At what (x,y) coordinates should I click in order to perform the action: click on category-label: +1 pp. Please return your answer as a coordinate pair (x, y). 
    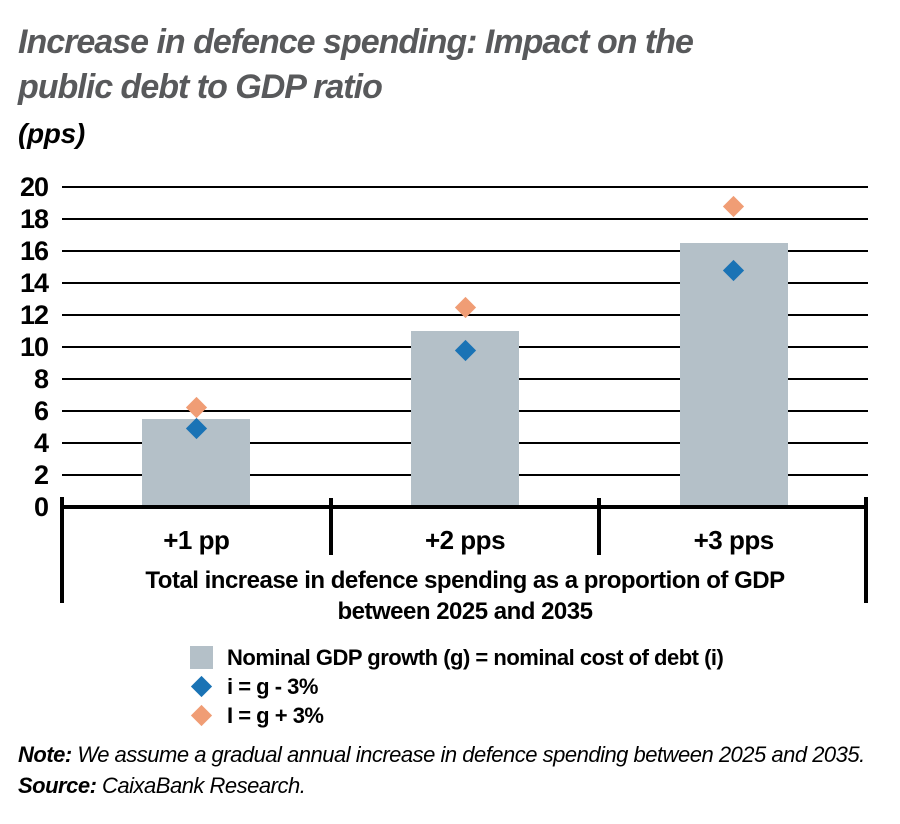
    Looking at the image, I should click on (196, 540).